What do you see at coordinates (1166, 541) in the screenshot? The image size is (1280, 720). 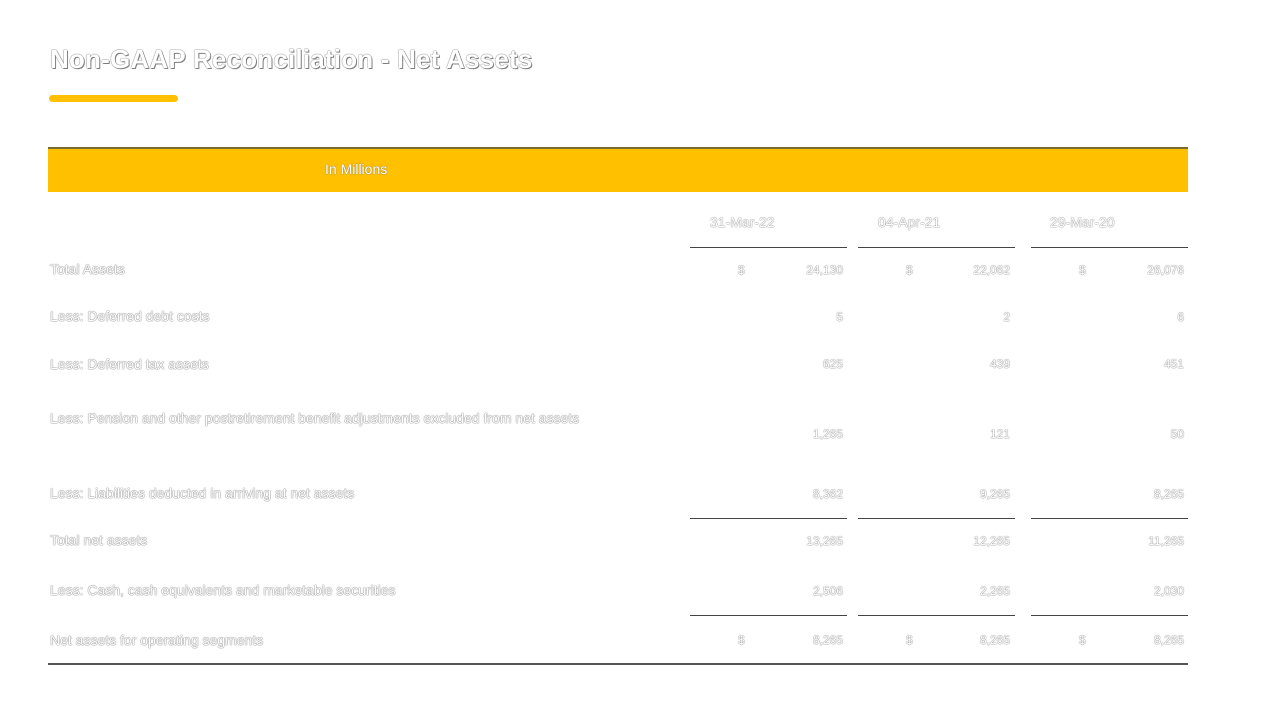 I see `table-cell: 11,265` at bounding box center [1166, 541].